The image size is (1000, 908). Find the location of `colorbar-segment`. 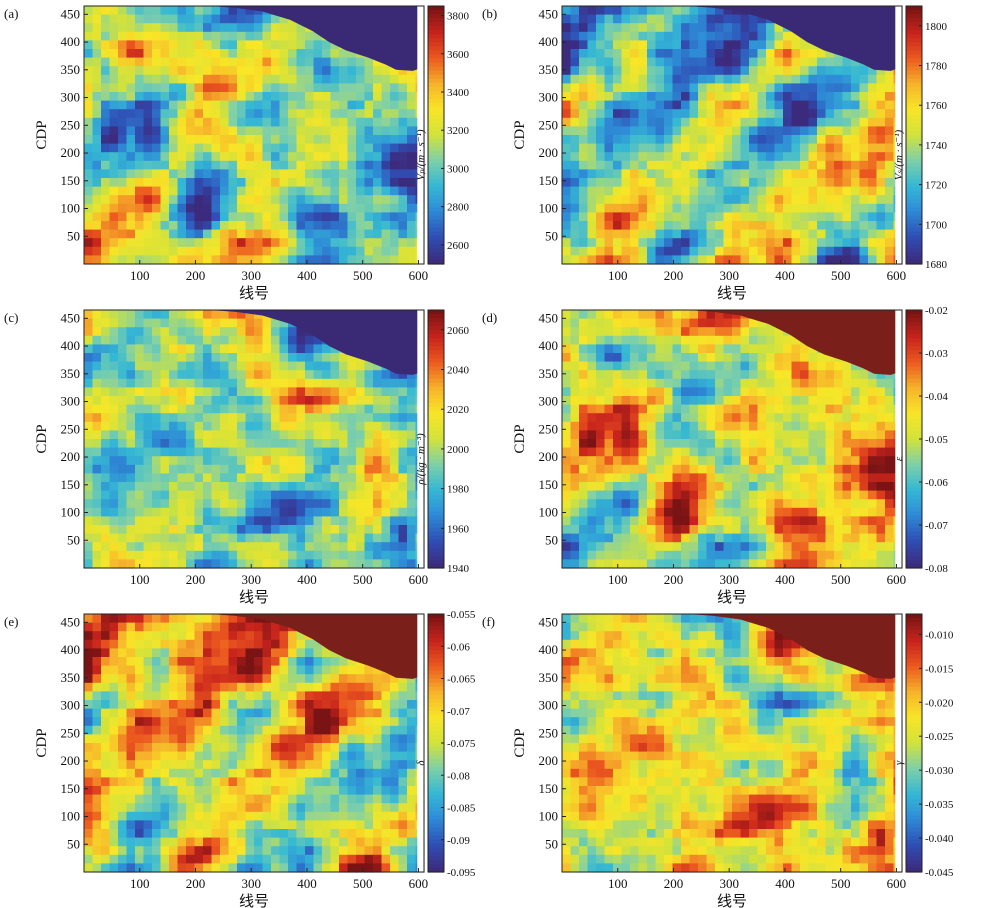

colorbar-segment is located at coordinates (914, 214).